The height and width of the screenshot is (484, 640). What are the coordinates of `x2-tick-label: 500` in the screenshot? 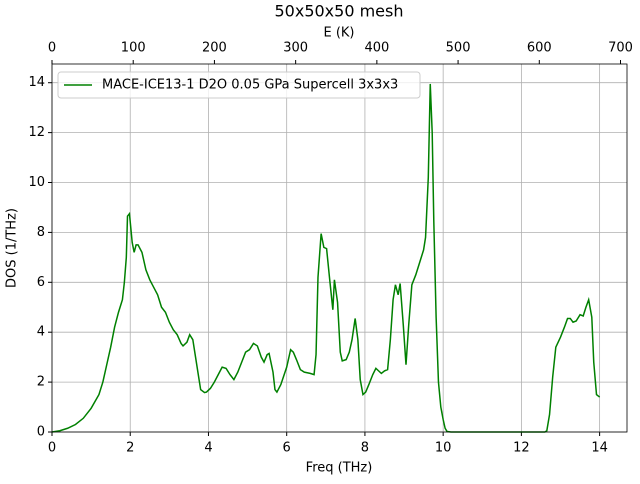 It's located at (458, 48).